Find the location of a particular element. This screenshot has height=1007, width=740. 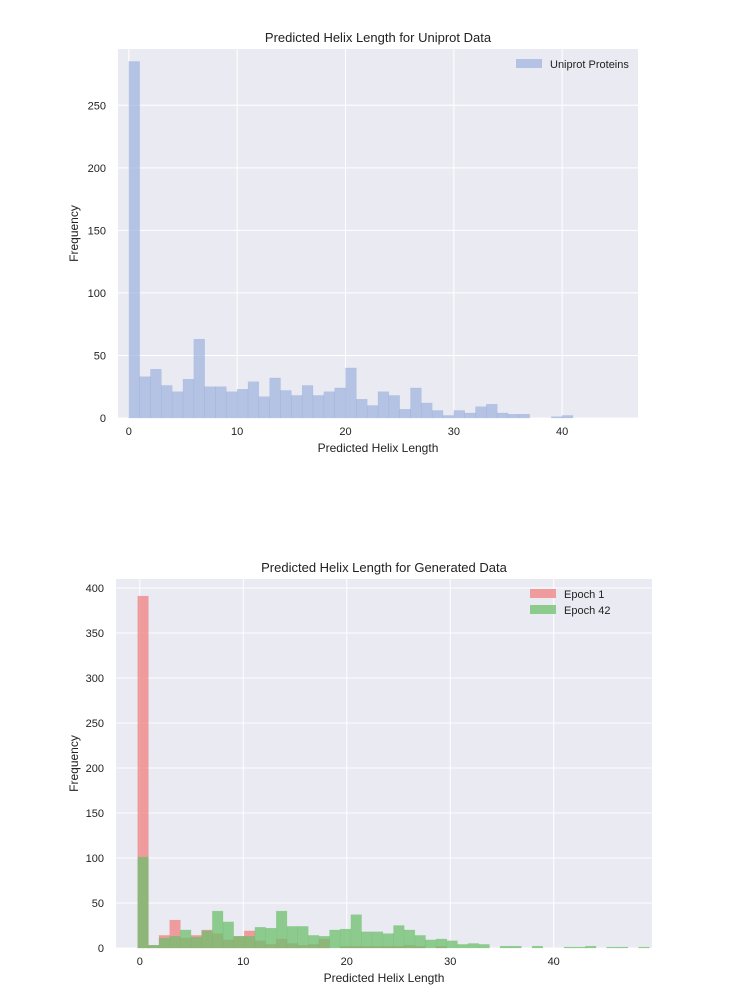

legend-label: Epoch 1 is located at coordinates (584, 595).